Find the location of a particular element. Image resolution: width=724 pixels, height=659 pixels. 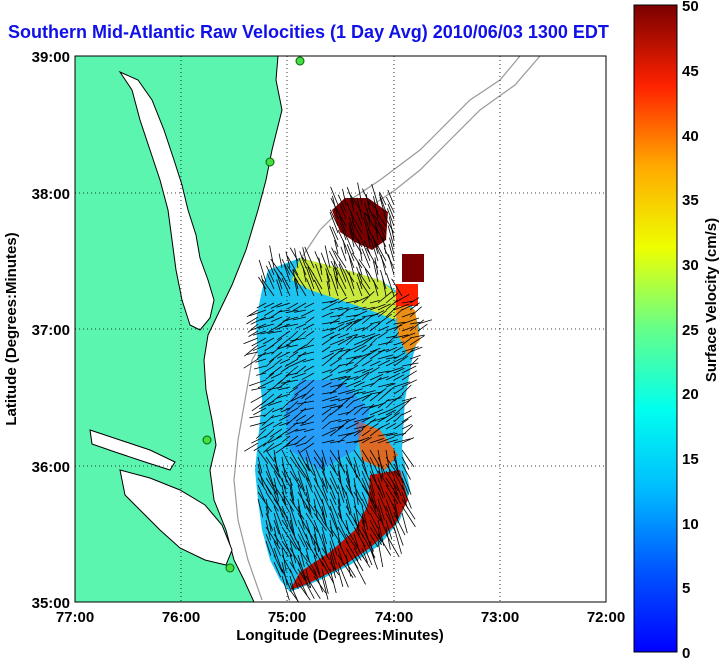

x-tick-label: 75:00 is located at coordinates (287, 617).